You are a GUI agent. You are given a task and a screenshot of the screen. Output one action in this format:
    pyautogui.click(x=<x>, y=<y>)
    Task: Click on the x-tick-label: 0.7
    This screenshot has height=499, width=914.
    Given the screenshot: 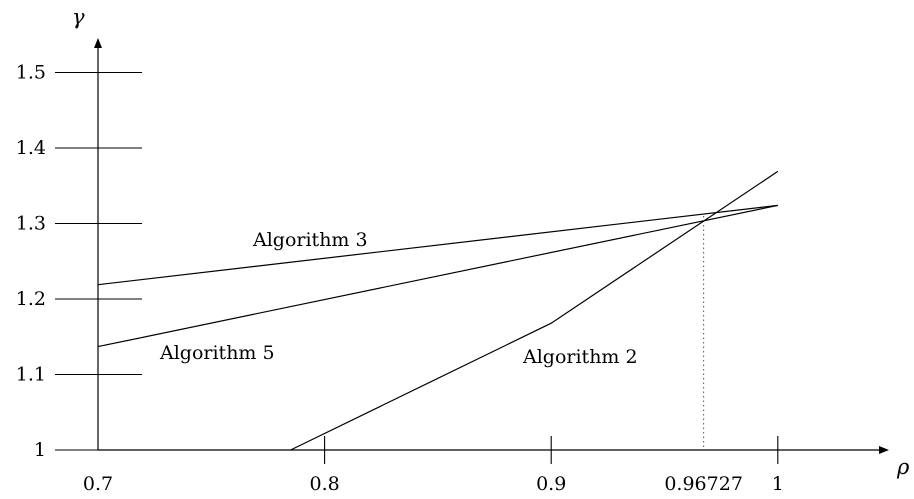 What is the action you would take?
    pyautogui.click(x=98, y=484)
    